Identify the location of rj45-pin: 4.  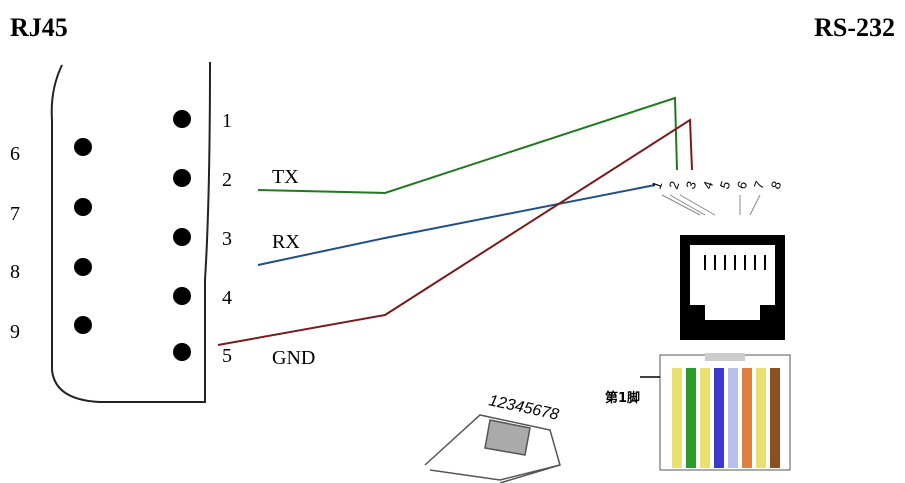
(708, 185).